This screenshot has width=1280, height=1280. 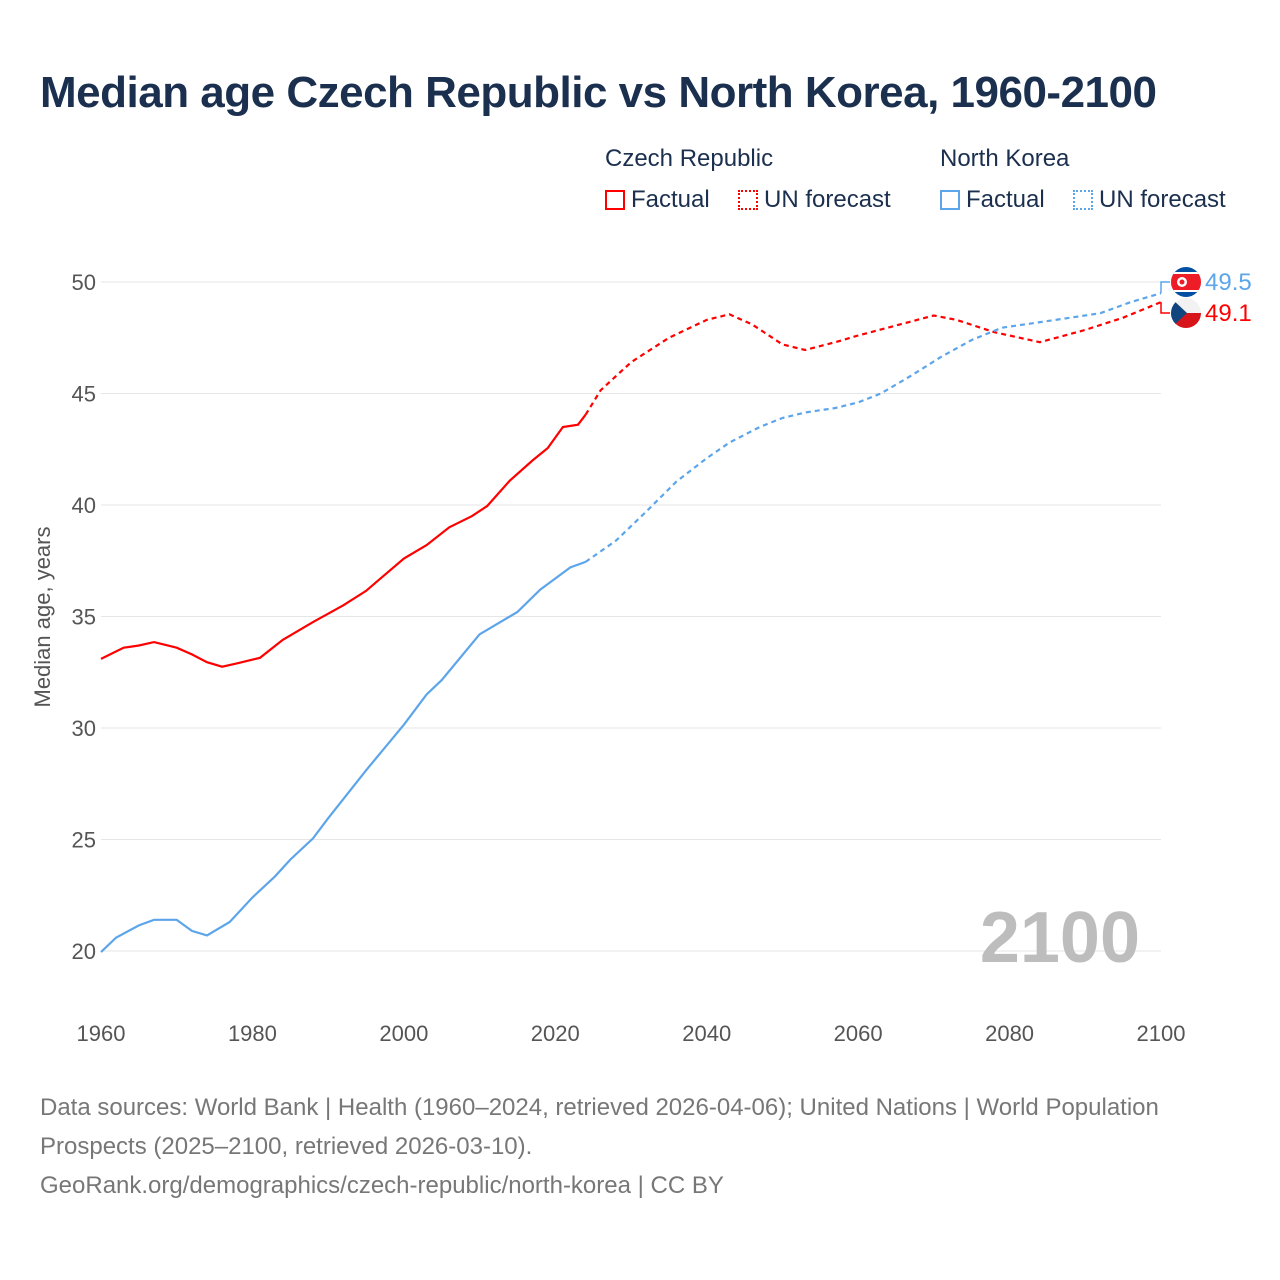 I want to click on czech-republic-factual-line, so click(x=343, y=541).